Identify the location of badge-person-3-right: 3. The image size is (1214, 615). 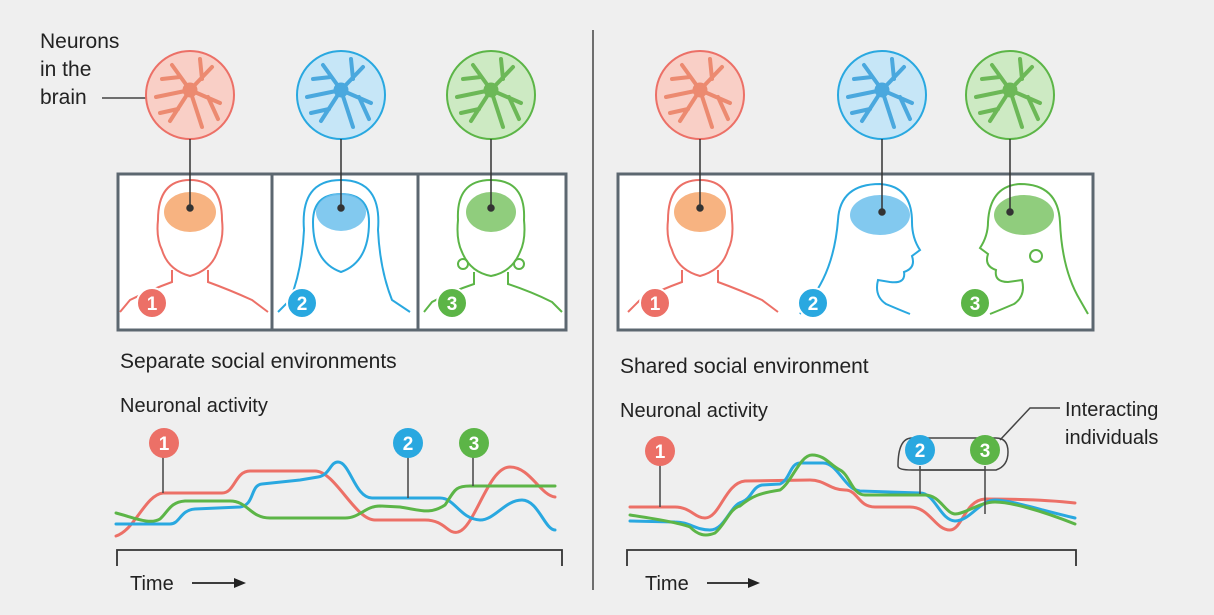
(975, 303).